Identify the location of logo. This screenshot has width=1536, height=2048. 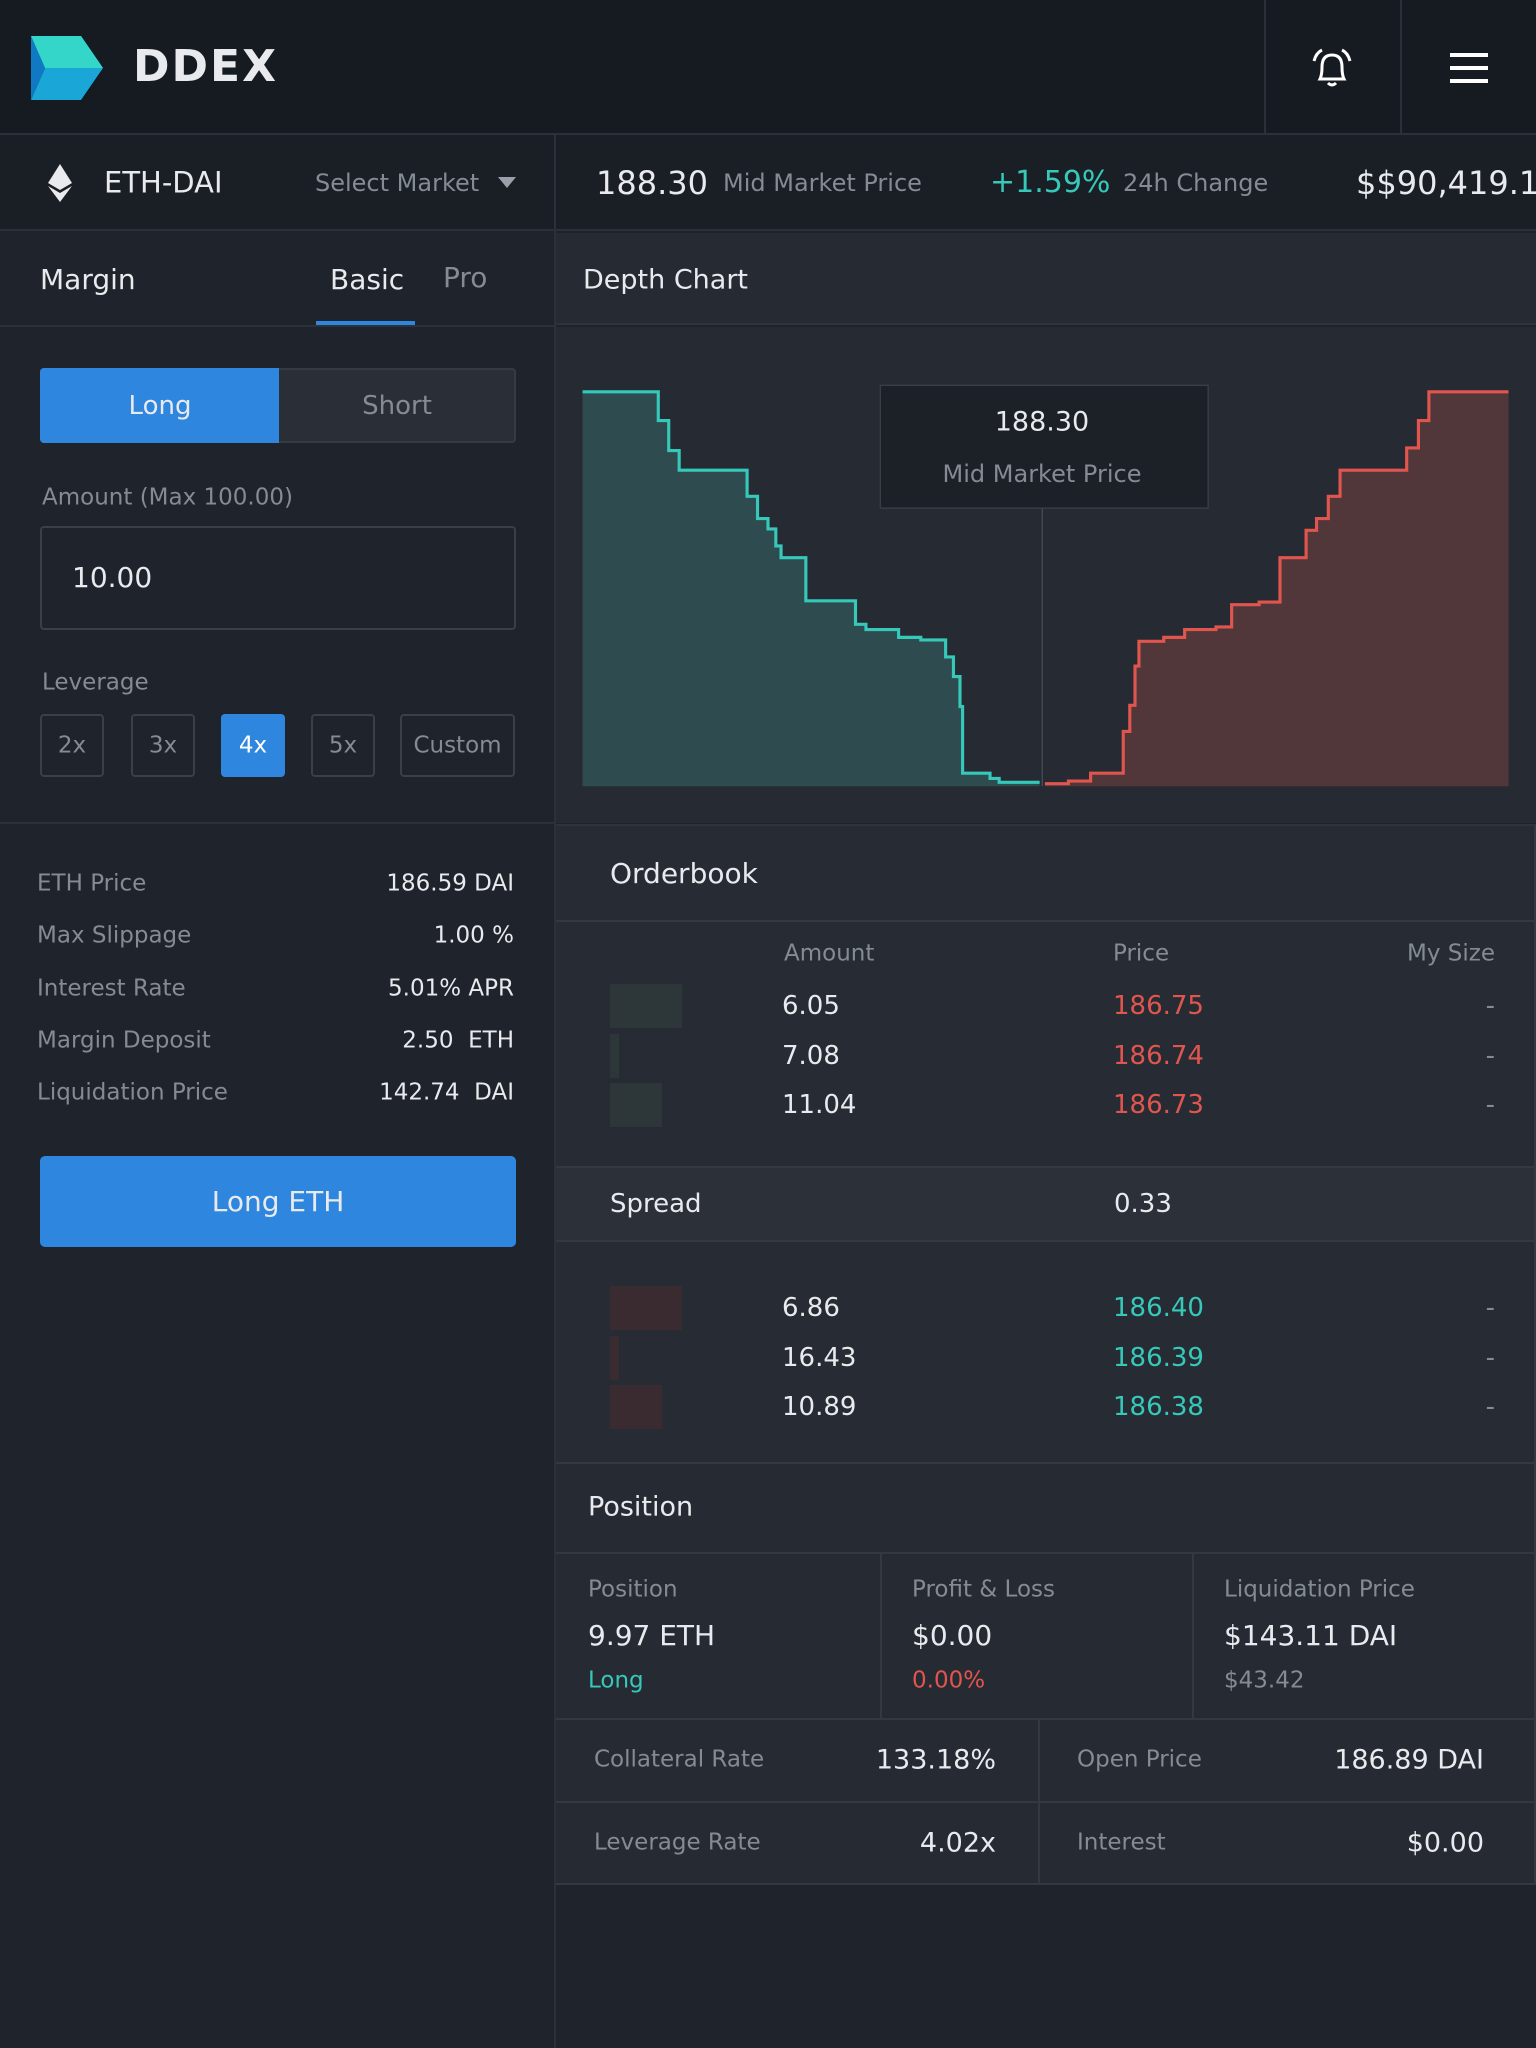
(67, 68).